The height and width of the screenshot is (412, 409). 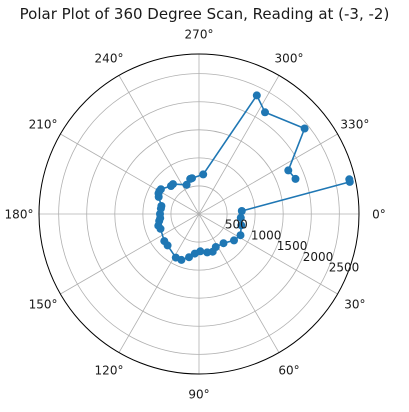 I want to click on radial-tick-label-1500: 1500, so click(x=292, y=246).